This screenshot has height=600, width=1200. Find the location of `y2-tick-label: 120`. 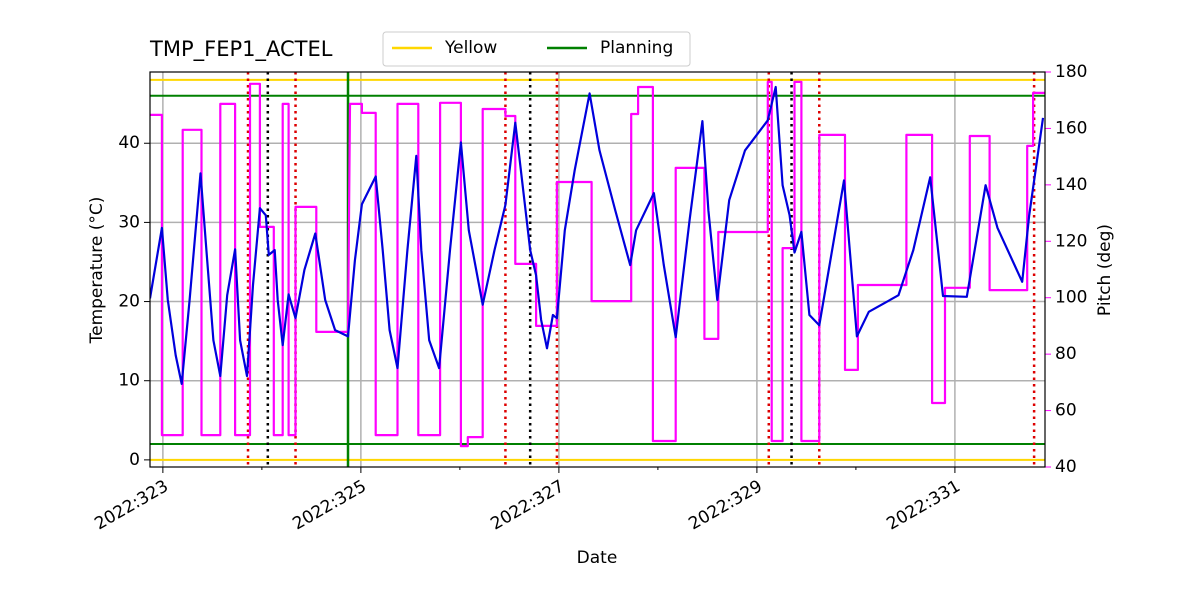

y2-tick-label: 120 is located at coordinates (1071, 241).